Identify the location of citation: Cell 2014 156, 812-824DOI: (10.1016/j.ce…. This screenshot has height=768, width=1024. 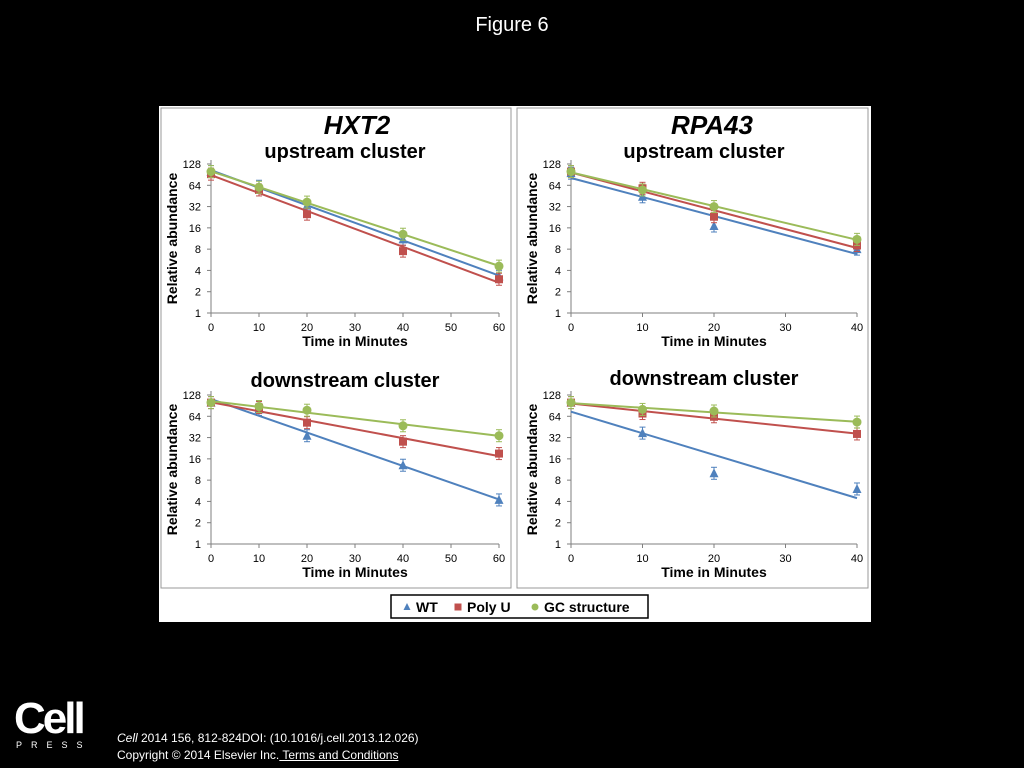
(268, 738).